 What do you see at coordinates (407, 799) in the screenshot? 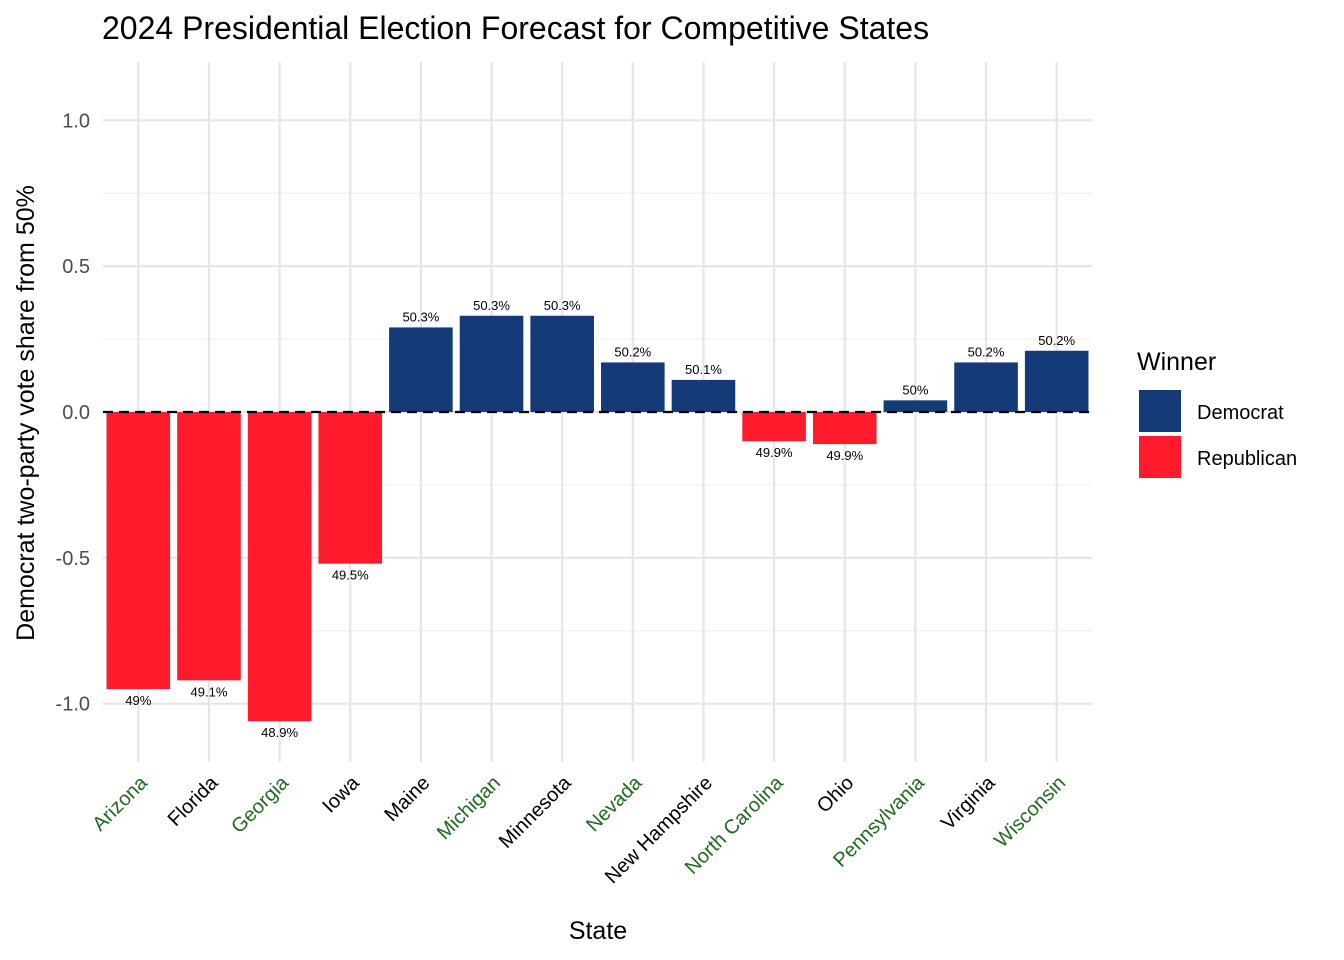
I see `x-tick-label: Maine` at bounding box center [407, 799].